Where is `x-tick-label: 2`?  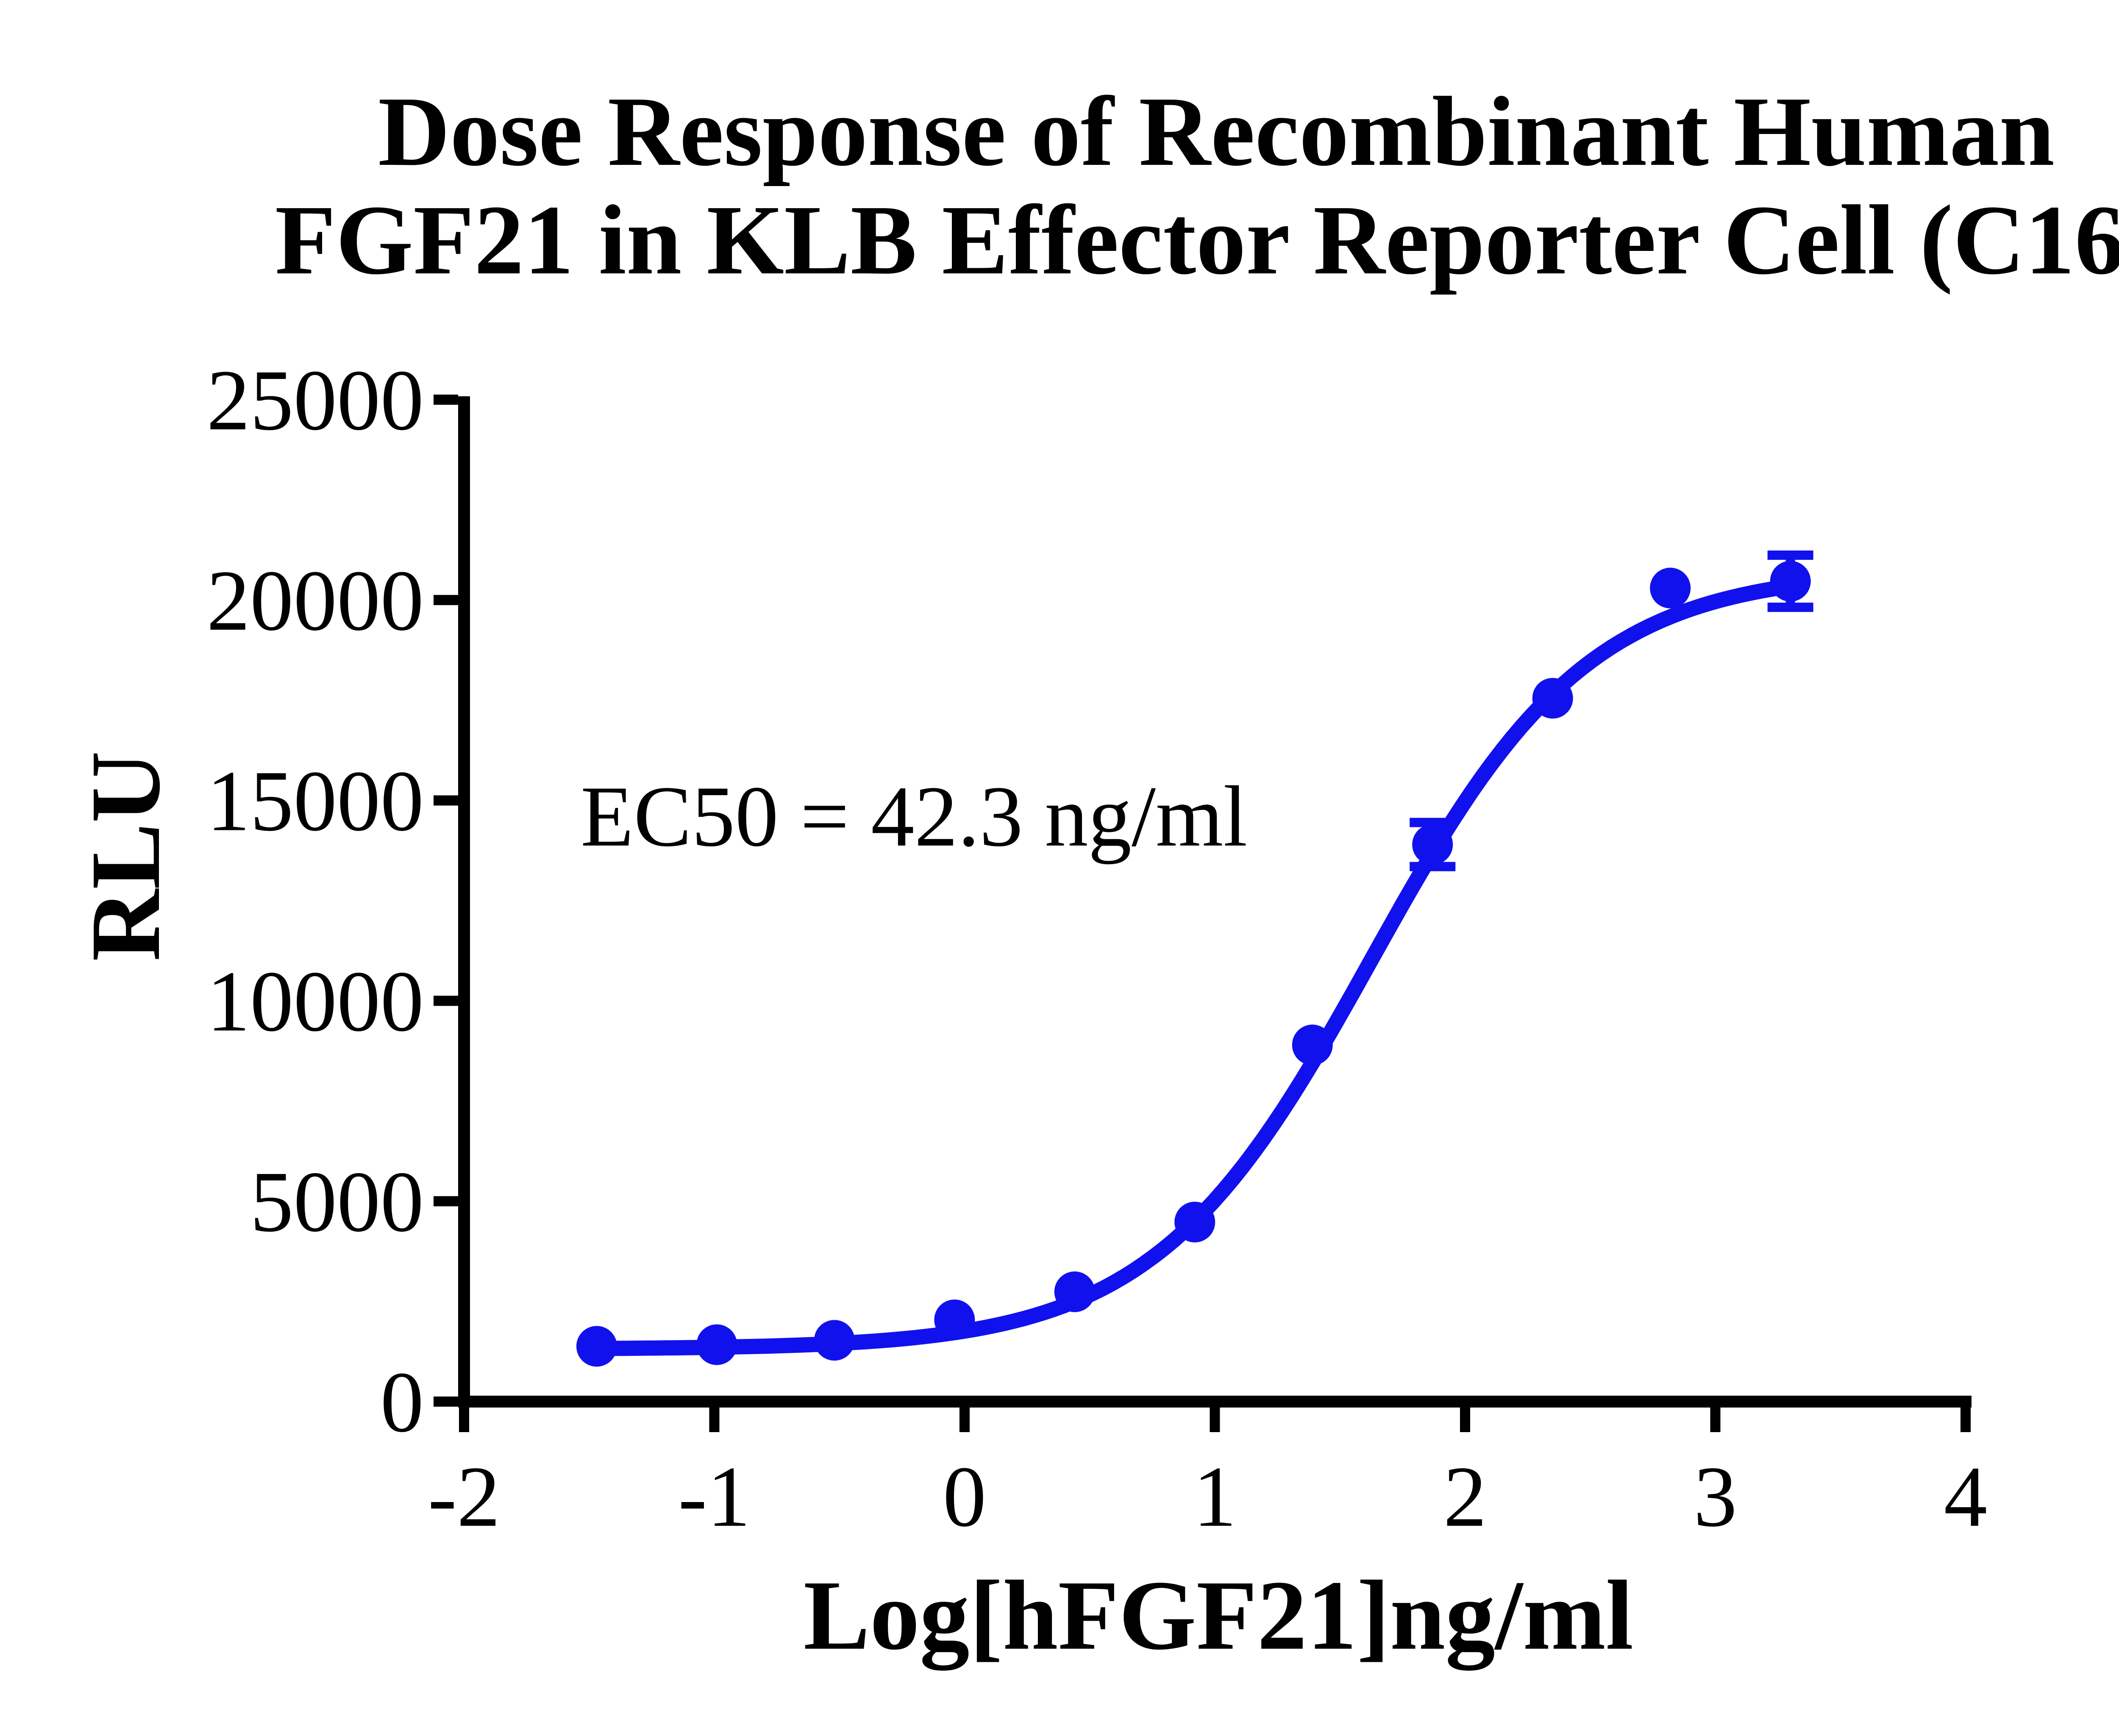 x-tick-label: 2 is located at coordinates (1465, 1497).